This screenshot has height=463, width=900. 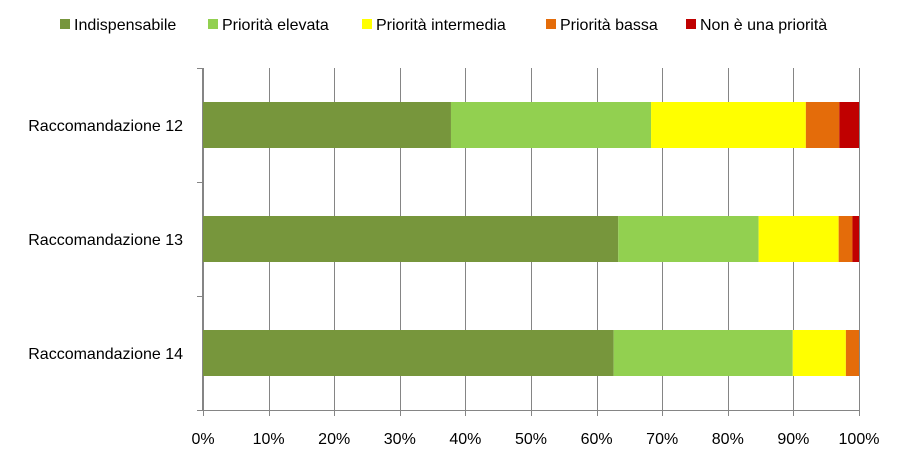 I want to click on x-tick-label: 10%, so click(x=269, y=439).